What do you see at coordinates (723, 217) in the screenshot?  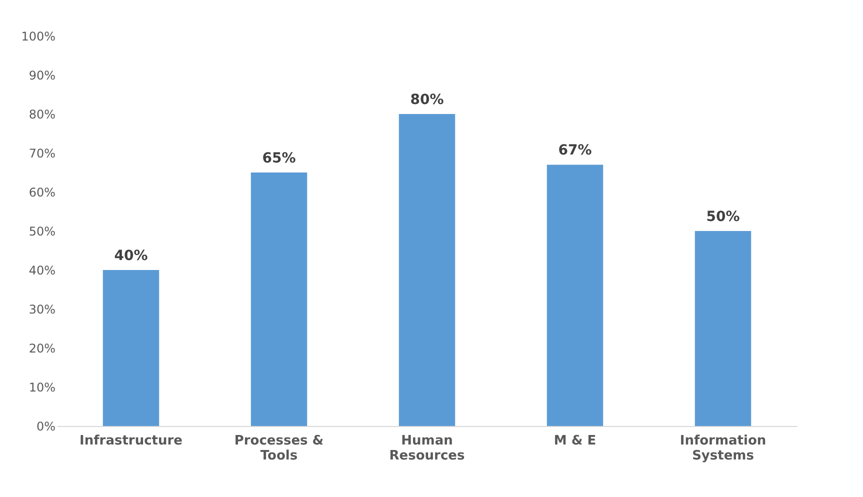 I see `data-label: 50%` at bounding box center [723, 217].